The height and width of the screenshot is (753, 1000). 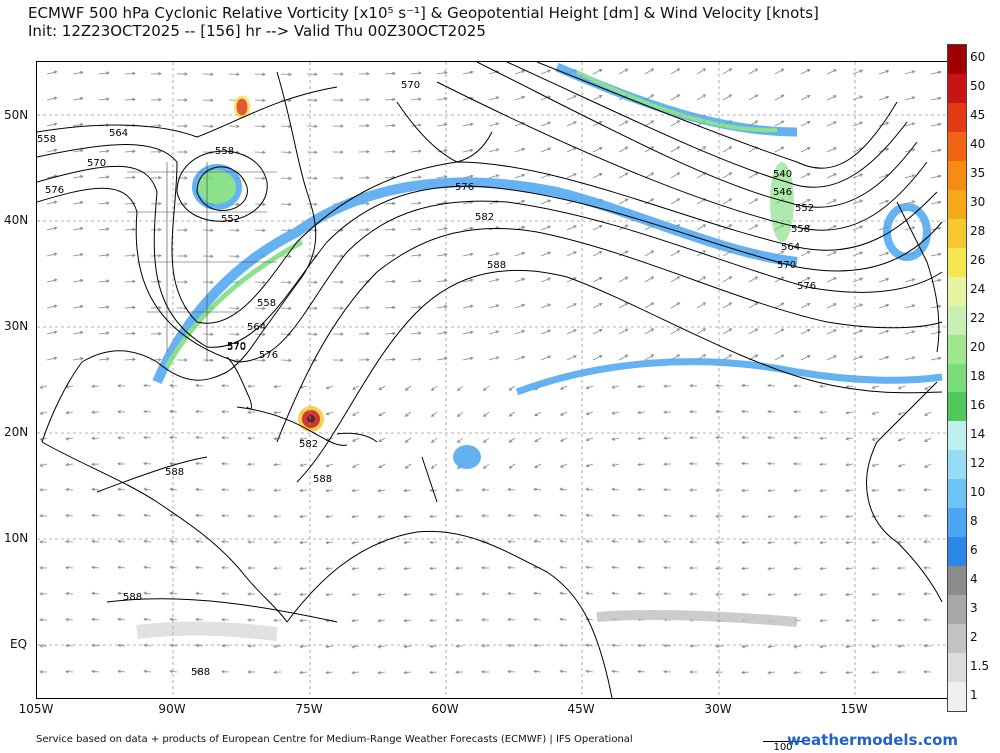 I want to click on lon-label-60w: 60W, so click(x=444, y=709).